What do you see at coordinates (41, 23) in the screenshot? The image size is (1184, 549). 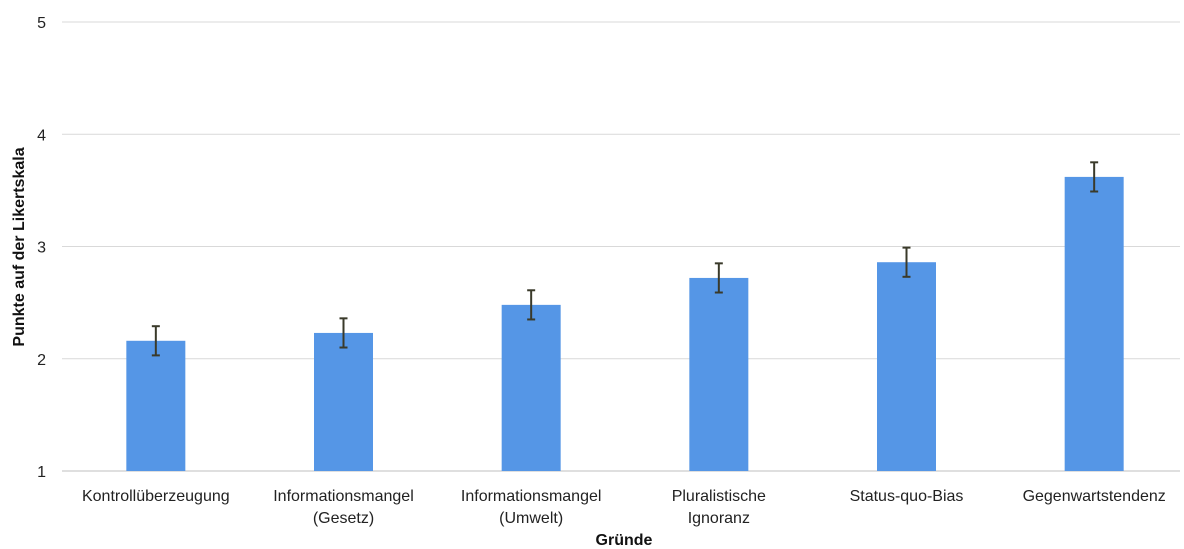 I see `y-tick-label: 5` at bounding box center [41, 23].